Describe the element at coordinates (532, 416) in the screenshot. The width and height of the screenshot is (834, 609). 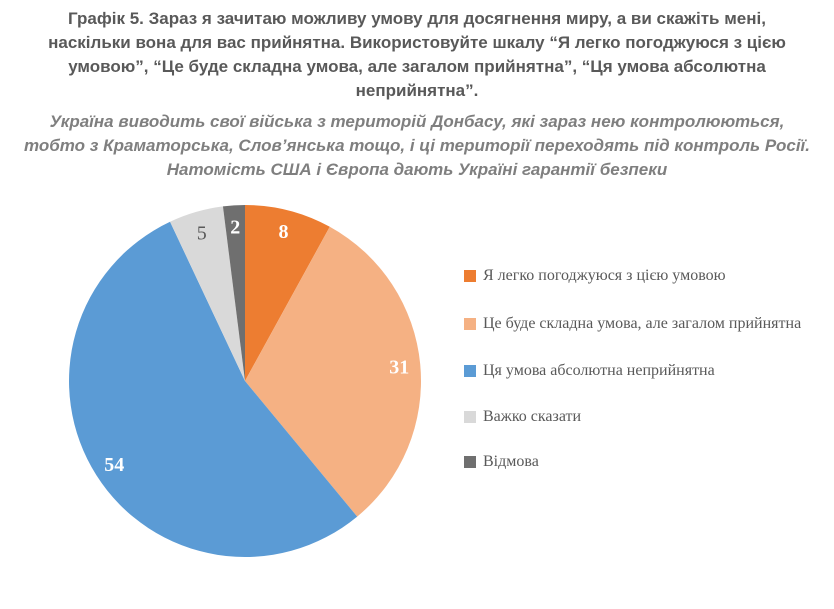
I see `legend-item-label: Важко сказати` at that location.